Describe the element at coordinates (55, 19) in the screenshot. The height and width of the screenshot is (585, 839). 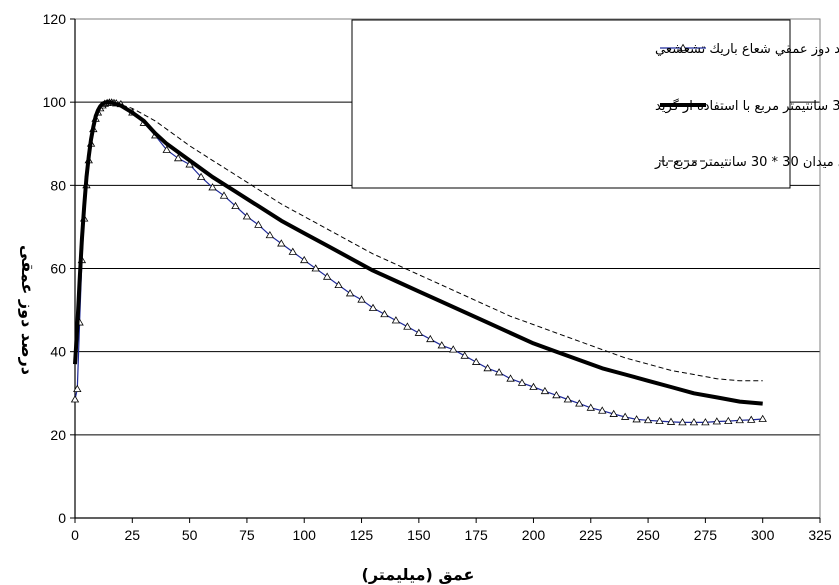
I see `y-tick-label-6: 120` at that location.